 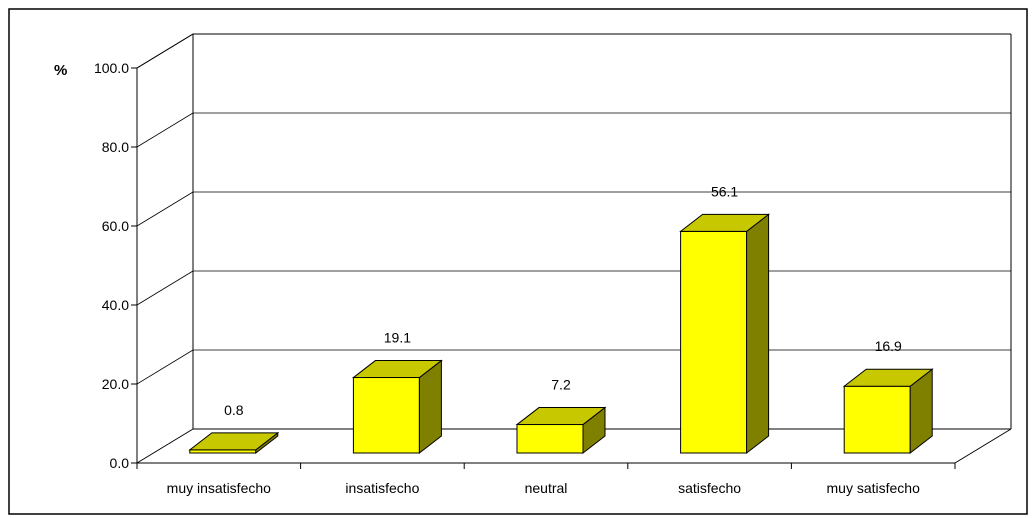 I want to click on bar-side, so click(x=758, y=334).